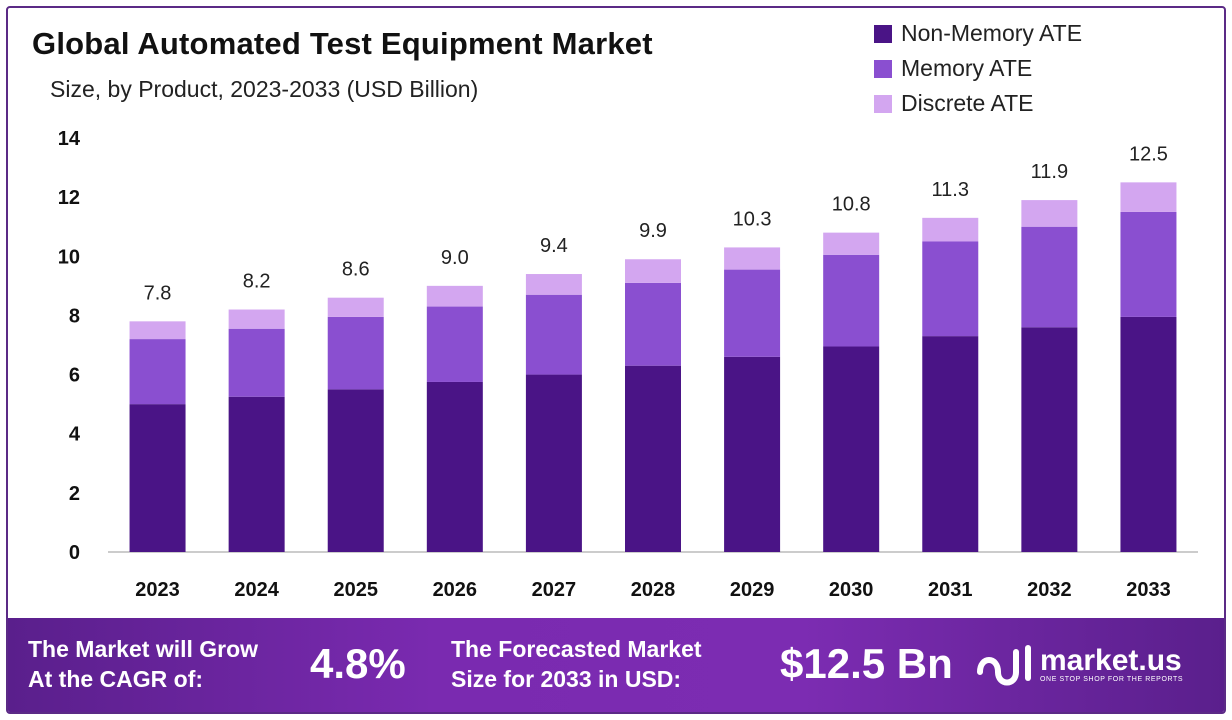  What do you see at coordinates (1111, 660) in the screenshot?
I see `logo-name: market.us` at bounding box center [1111, 660].